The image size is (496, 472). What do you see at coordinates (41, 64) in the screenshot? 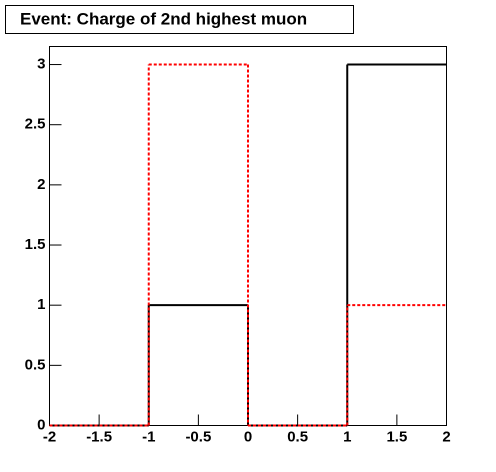
I see `y-tick-label: 3` at bounding box center [41, 64].